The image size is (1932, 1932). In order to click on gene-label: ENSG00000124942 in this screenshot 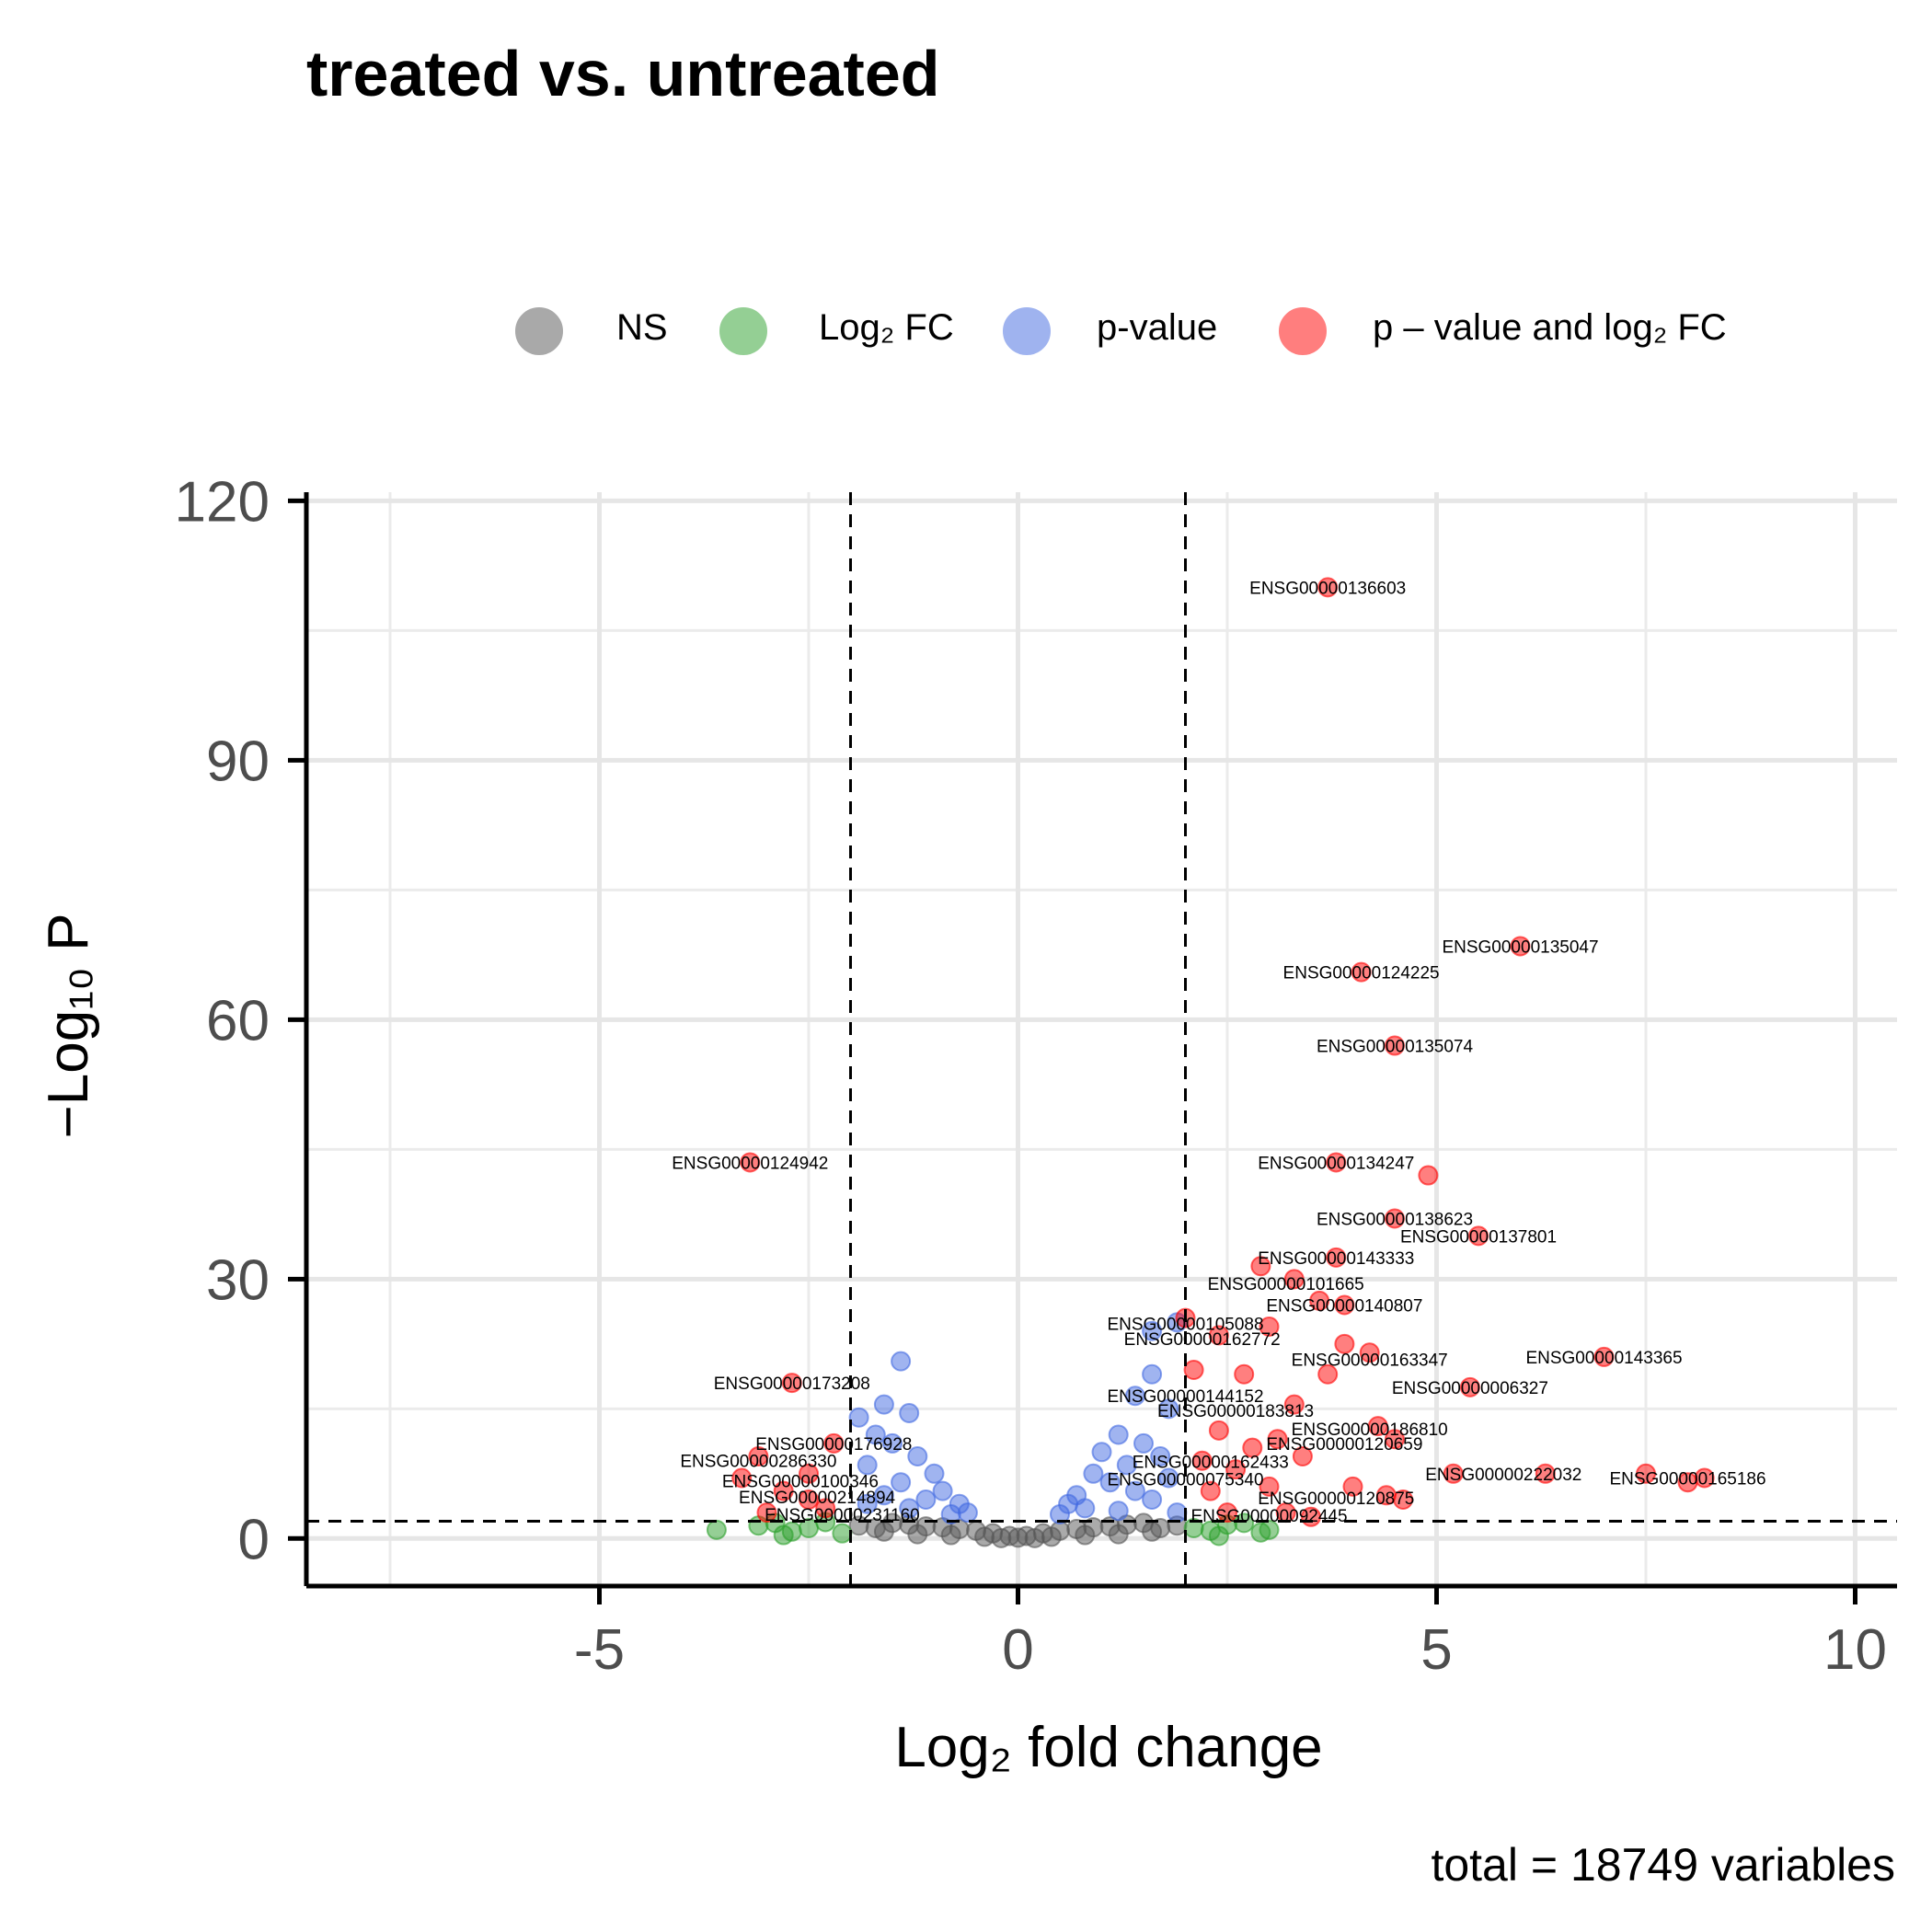, I will do `click(750, 1163)`.